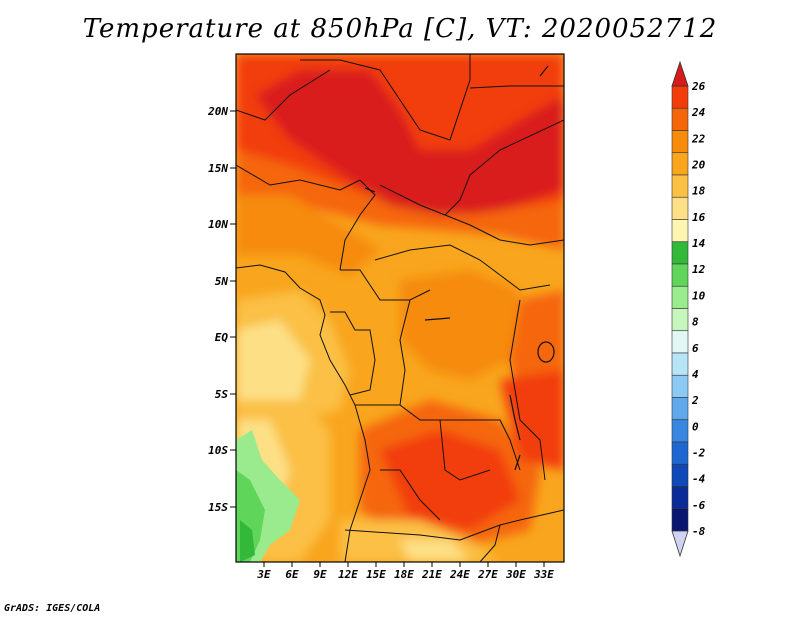  What do you see at coordinates (222, 394) in the screenshot?
I see `y-tick-label: 5S` at bounding box center [222, 394].